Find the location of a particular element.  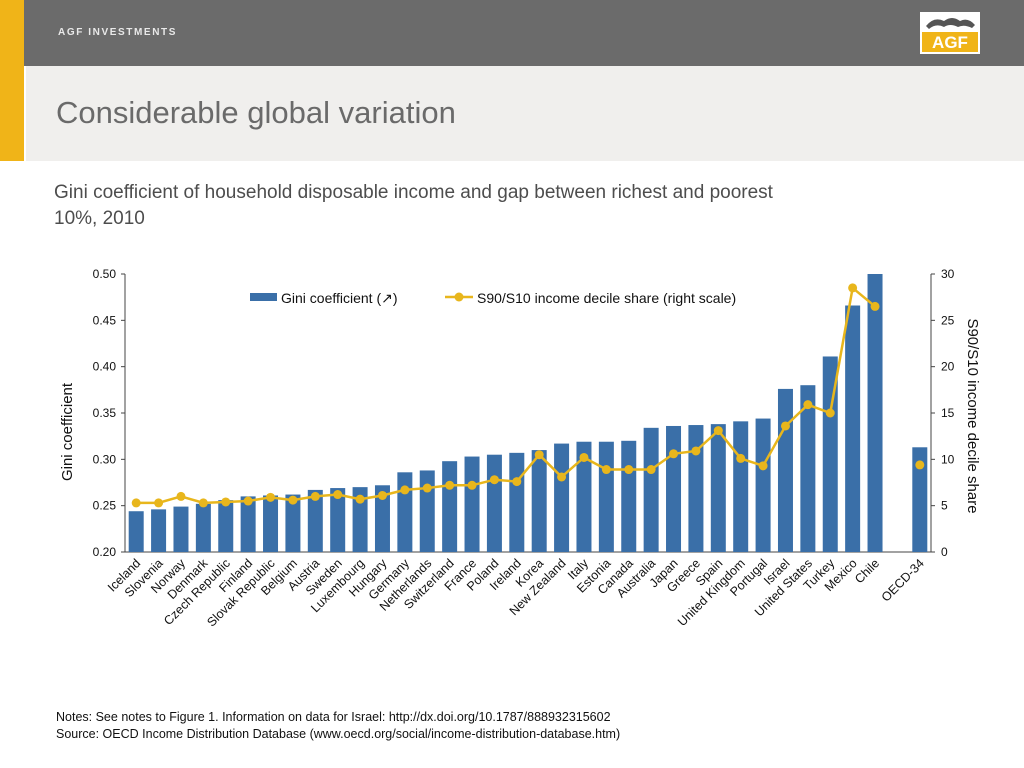

y2-axis-title: S90/S10 income decile share is located at coordinates (972, 415).